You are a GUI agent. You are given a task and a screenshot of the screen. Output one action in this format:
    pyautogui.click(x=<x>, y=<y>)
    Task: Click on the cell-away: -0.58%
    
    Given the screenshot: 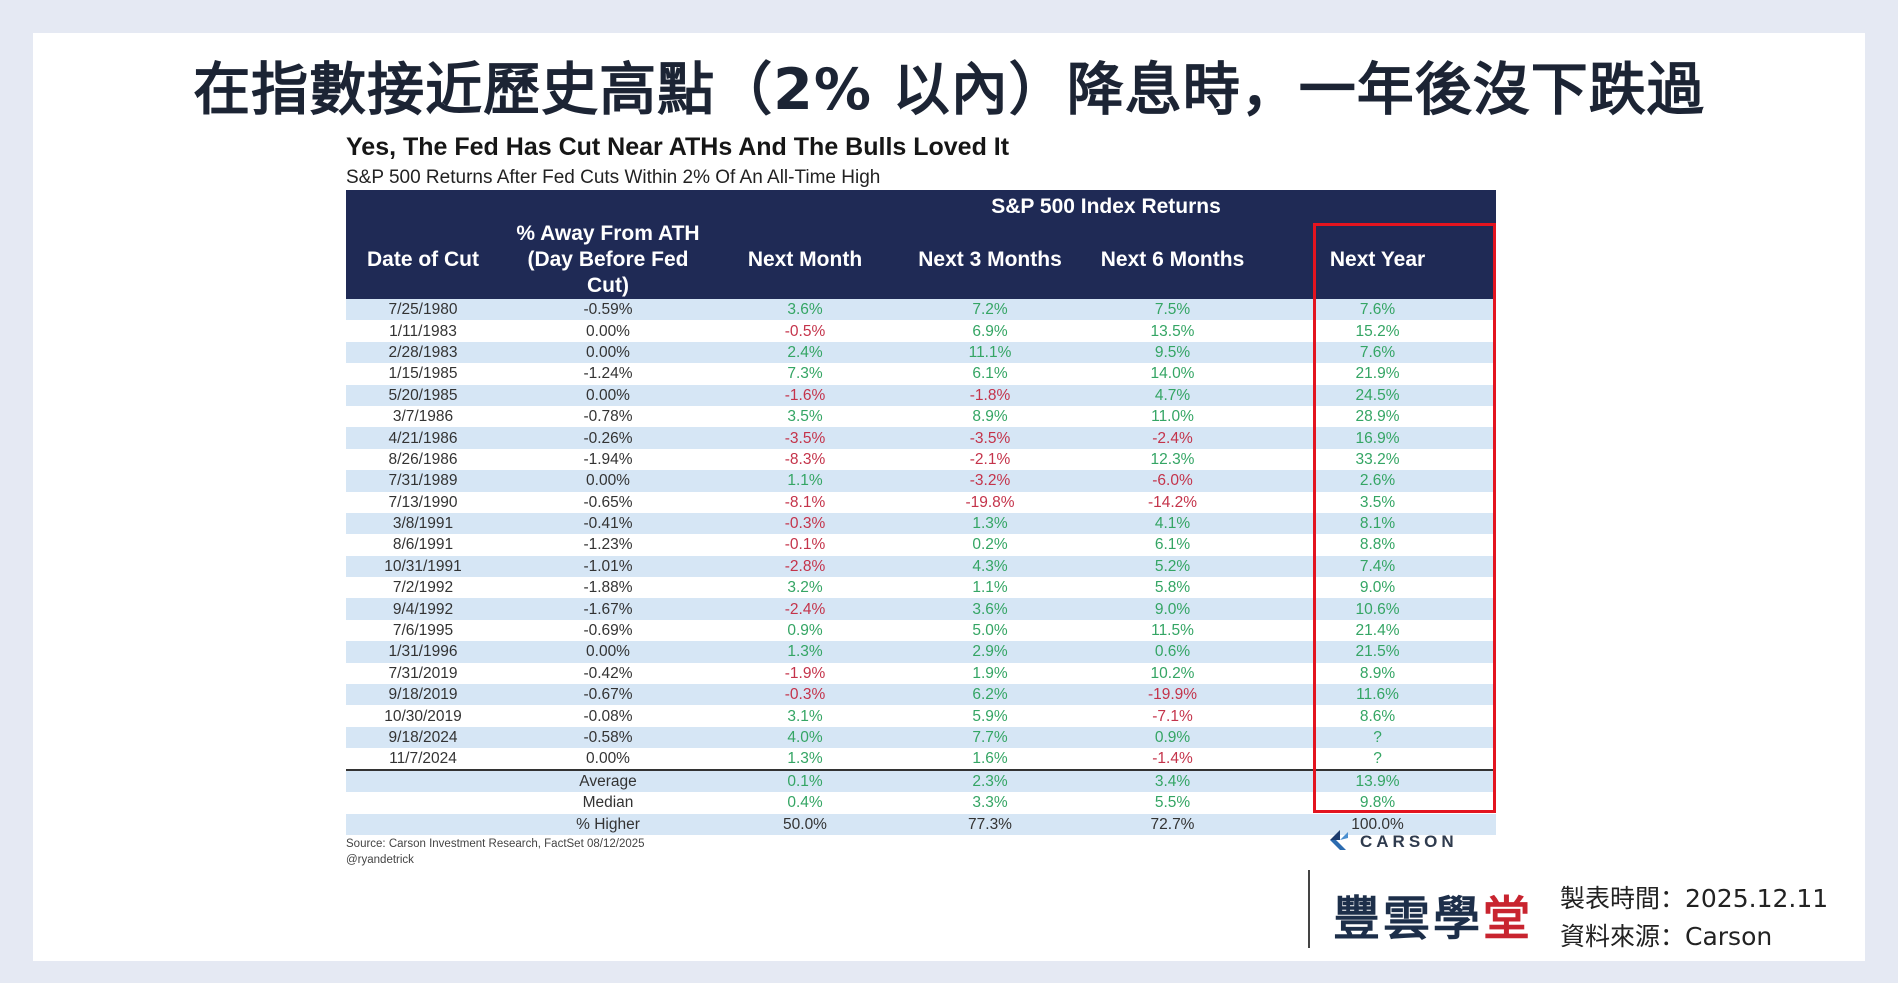 What is the action you would take?
    pyautogui.click(x=608, y=737)
    